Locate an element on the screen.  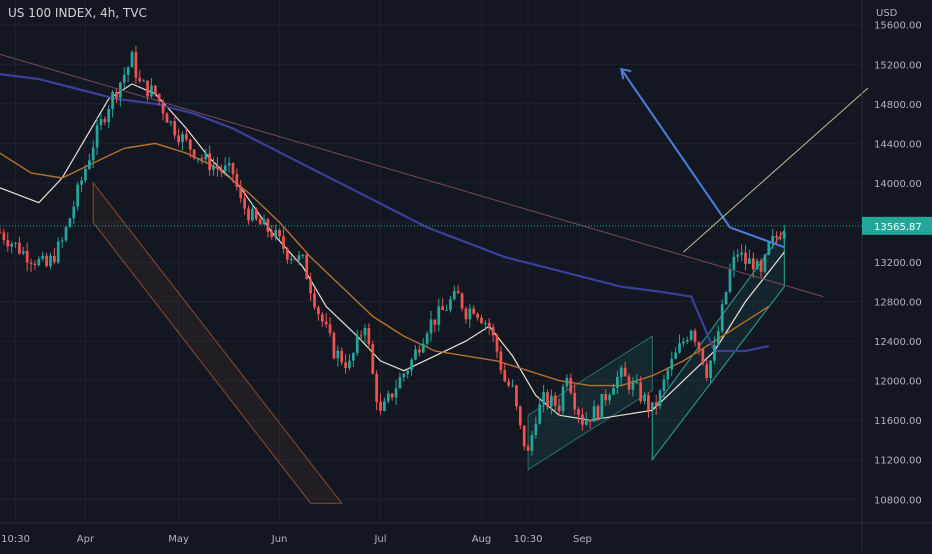
x-tick-label: Jun is located at coordinates (279, 539).